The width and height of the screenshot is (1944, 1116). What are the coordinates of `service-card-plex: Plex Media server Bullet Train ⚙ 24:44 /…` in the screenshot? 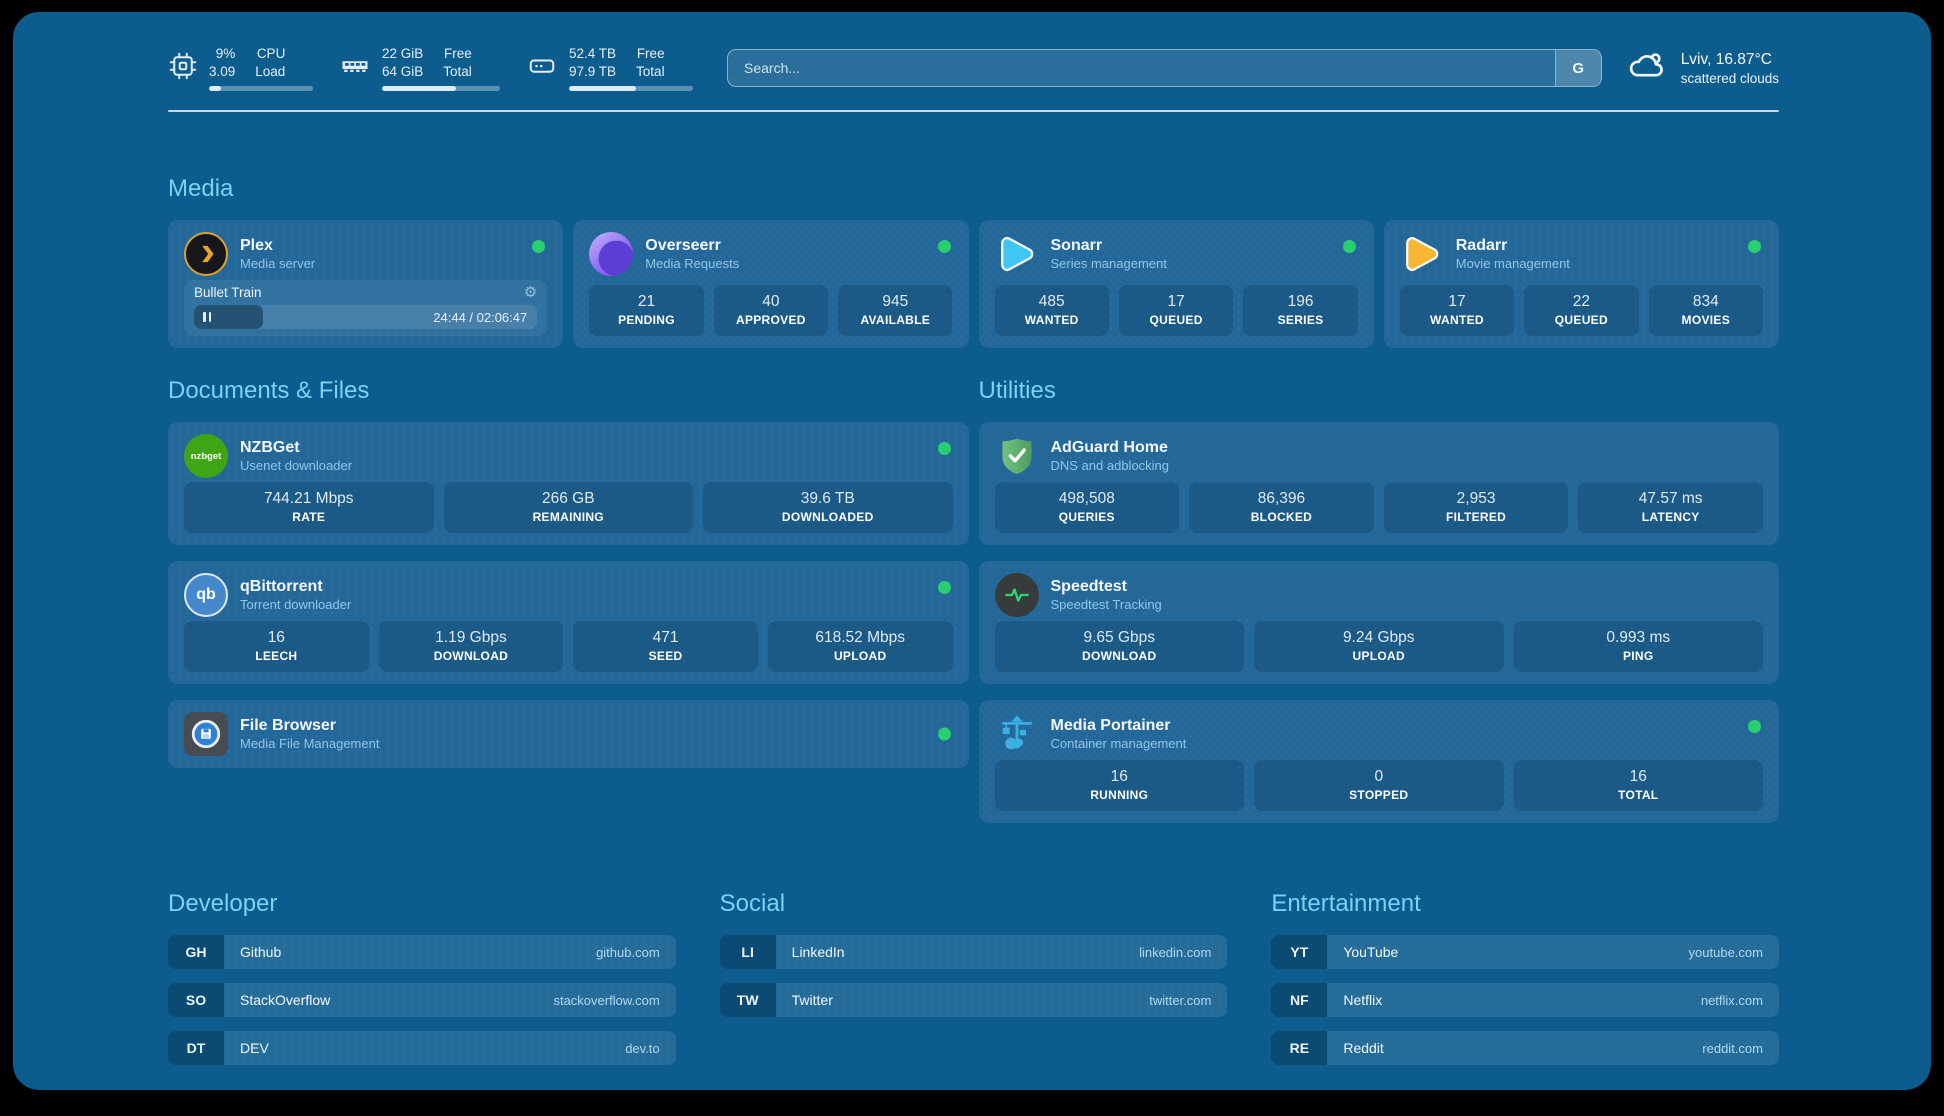 It's located at (366, 284).